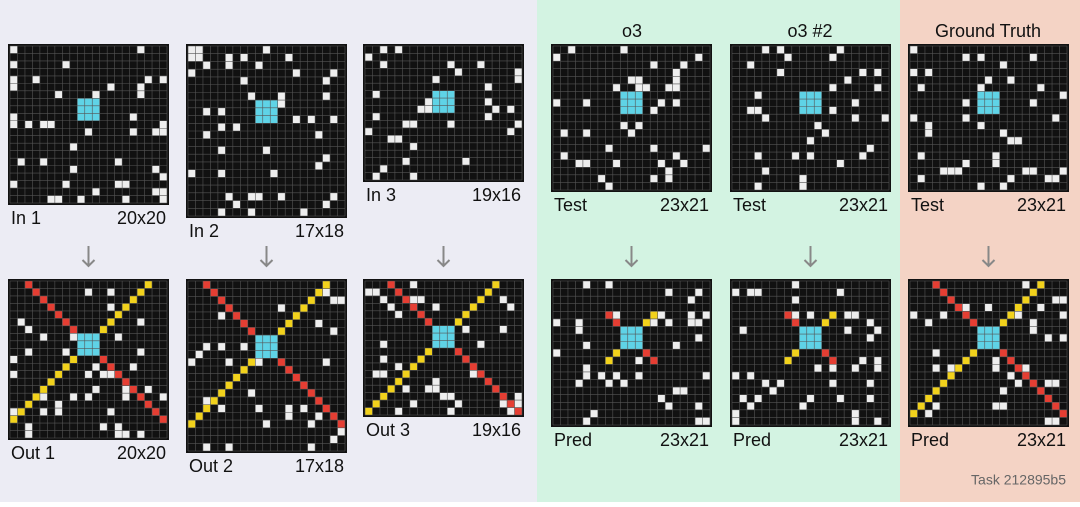 This screenshot has height=507, width=1080. Describe the element at coordinates (632, 31) in the screenshot. I see `model-title: o3` at that location.